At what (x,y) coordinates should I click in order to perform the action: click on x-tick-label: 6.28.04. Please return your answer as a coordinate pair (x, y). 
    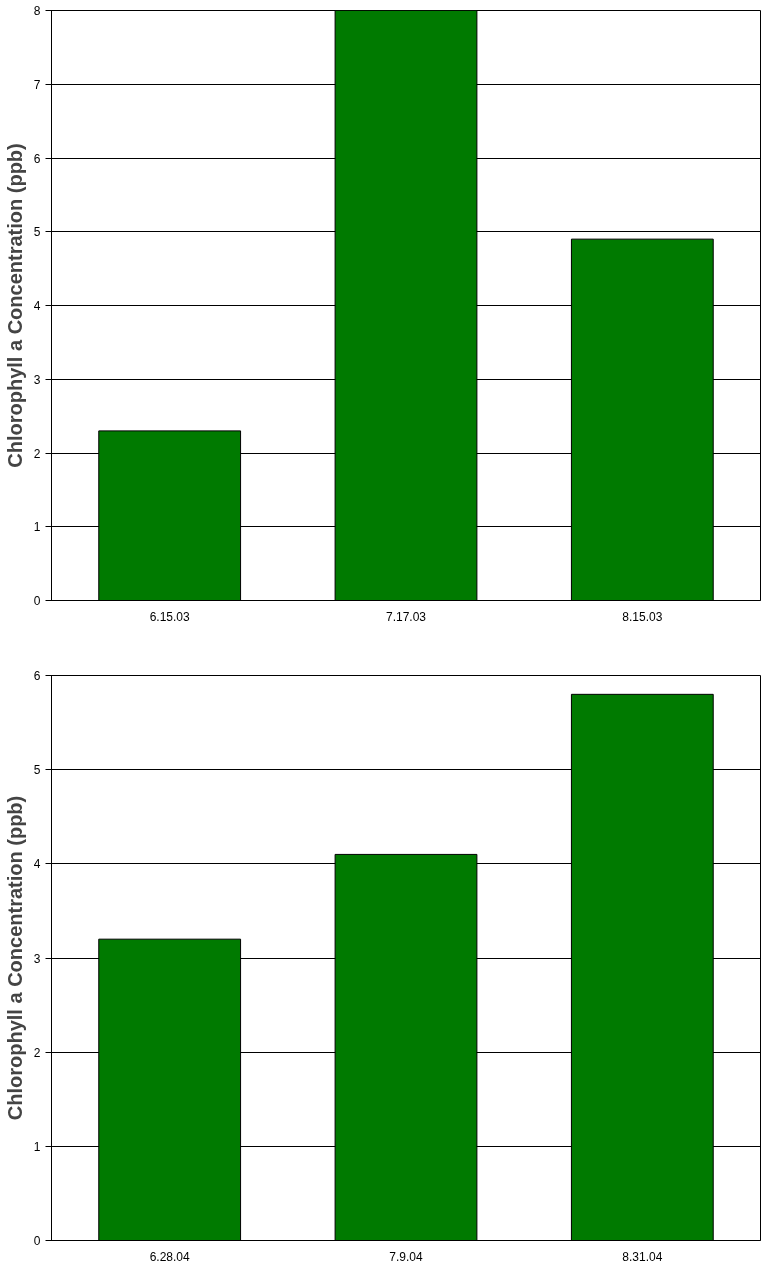
    Looking at the image, I should click on (170, 1256).